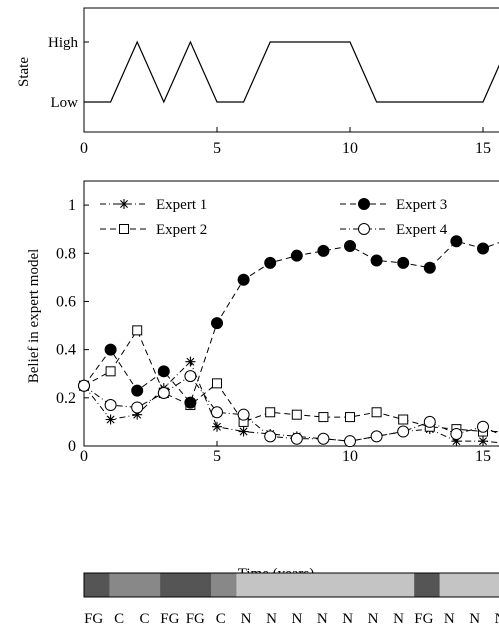 The height and width of the screenshot is (626, 499). I want to click on series-line, so click(291, 381).